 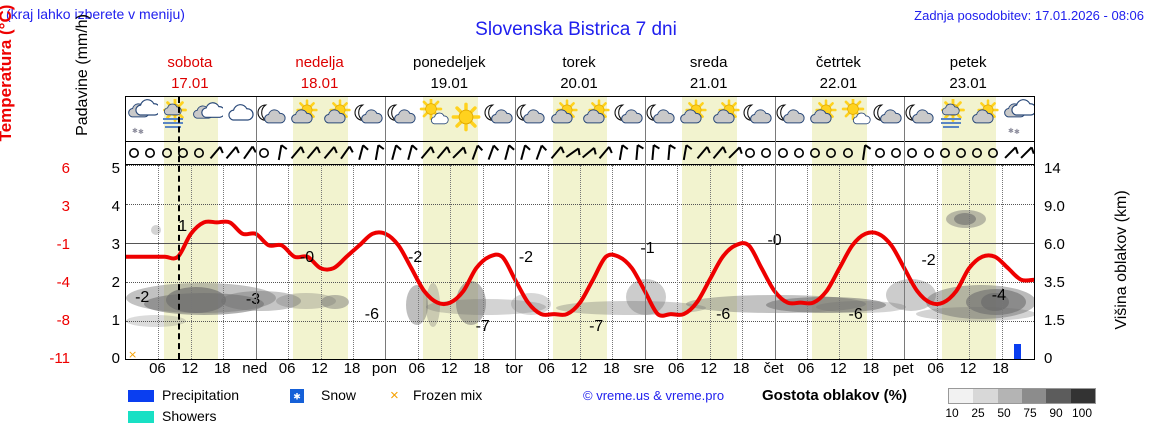 I want to click on cloud-density-tick: 10, so click(x=952, y=413).